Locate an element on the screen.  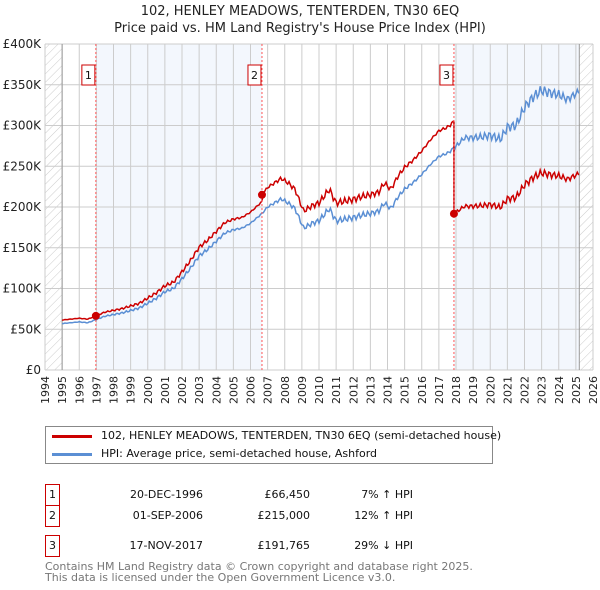
sale-price: £66,450 is located at coordinates (287, 494).